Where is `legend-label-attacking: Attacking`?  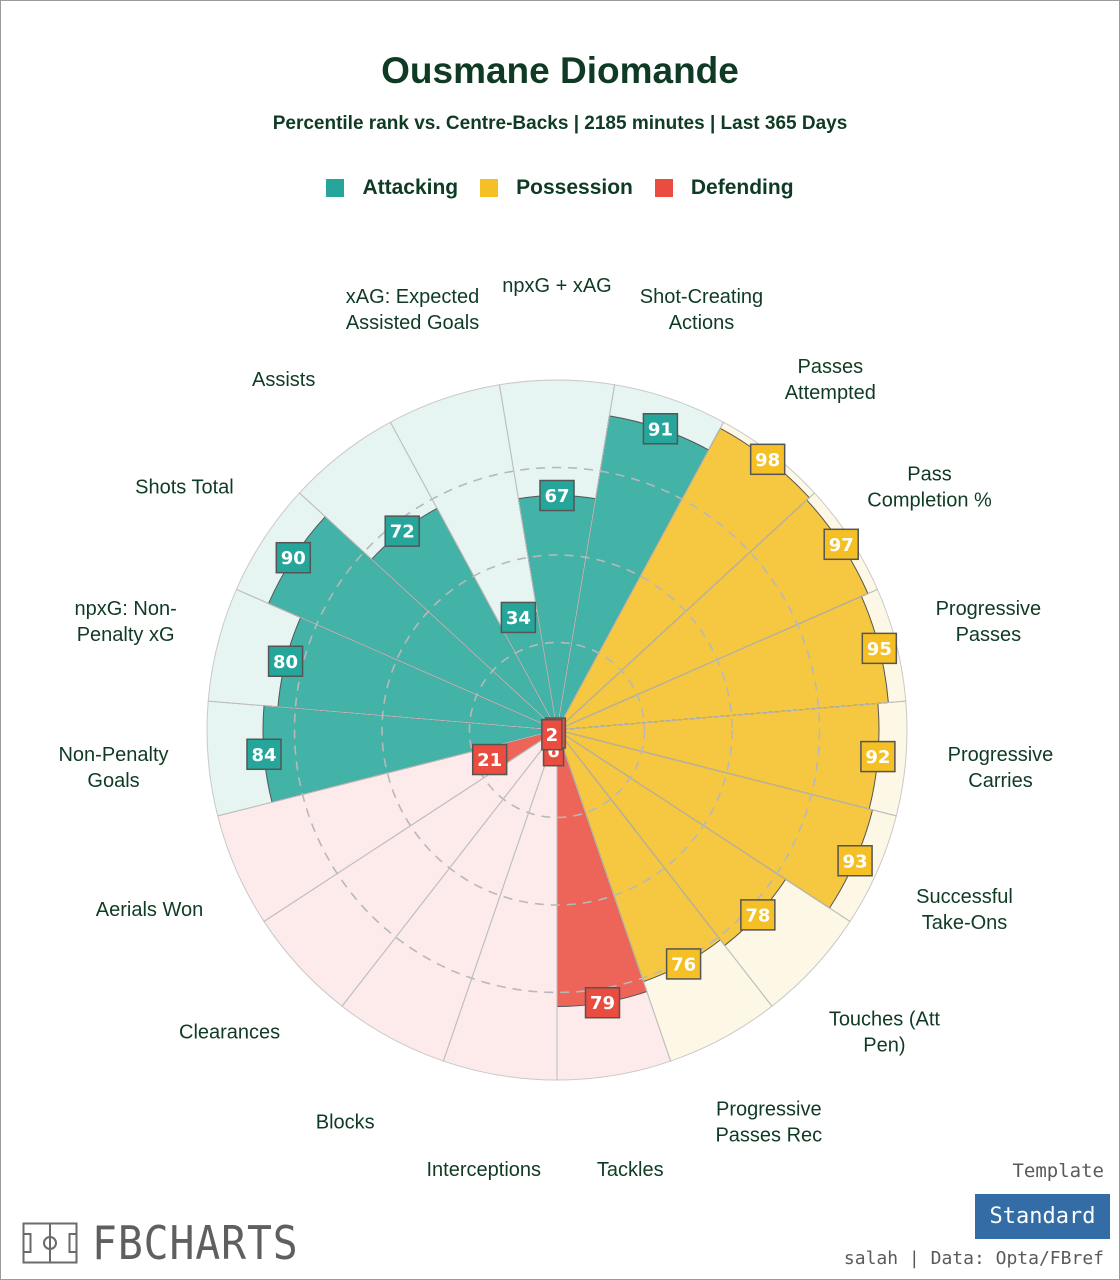
legend-label-attacking: Attacking is located at coordinates (410, 187).